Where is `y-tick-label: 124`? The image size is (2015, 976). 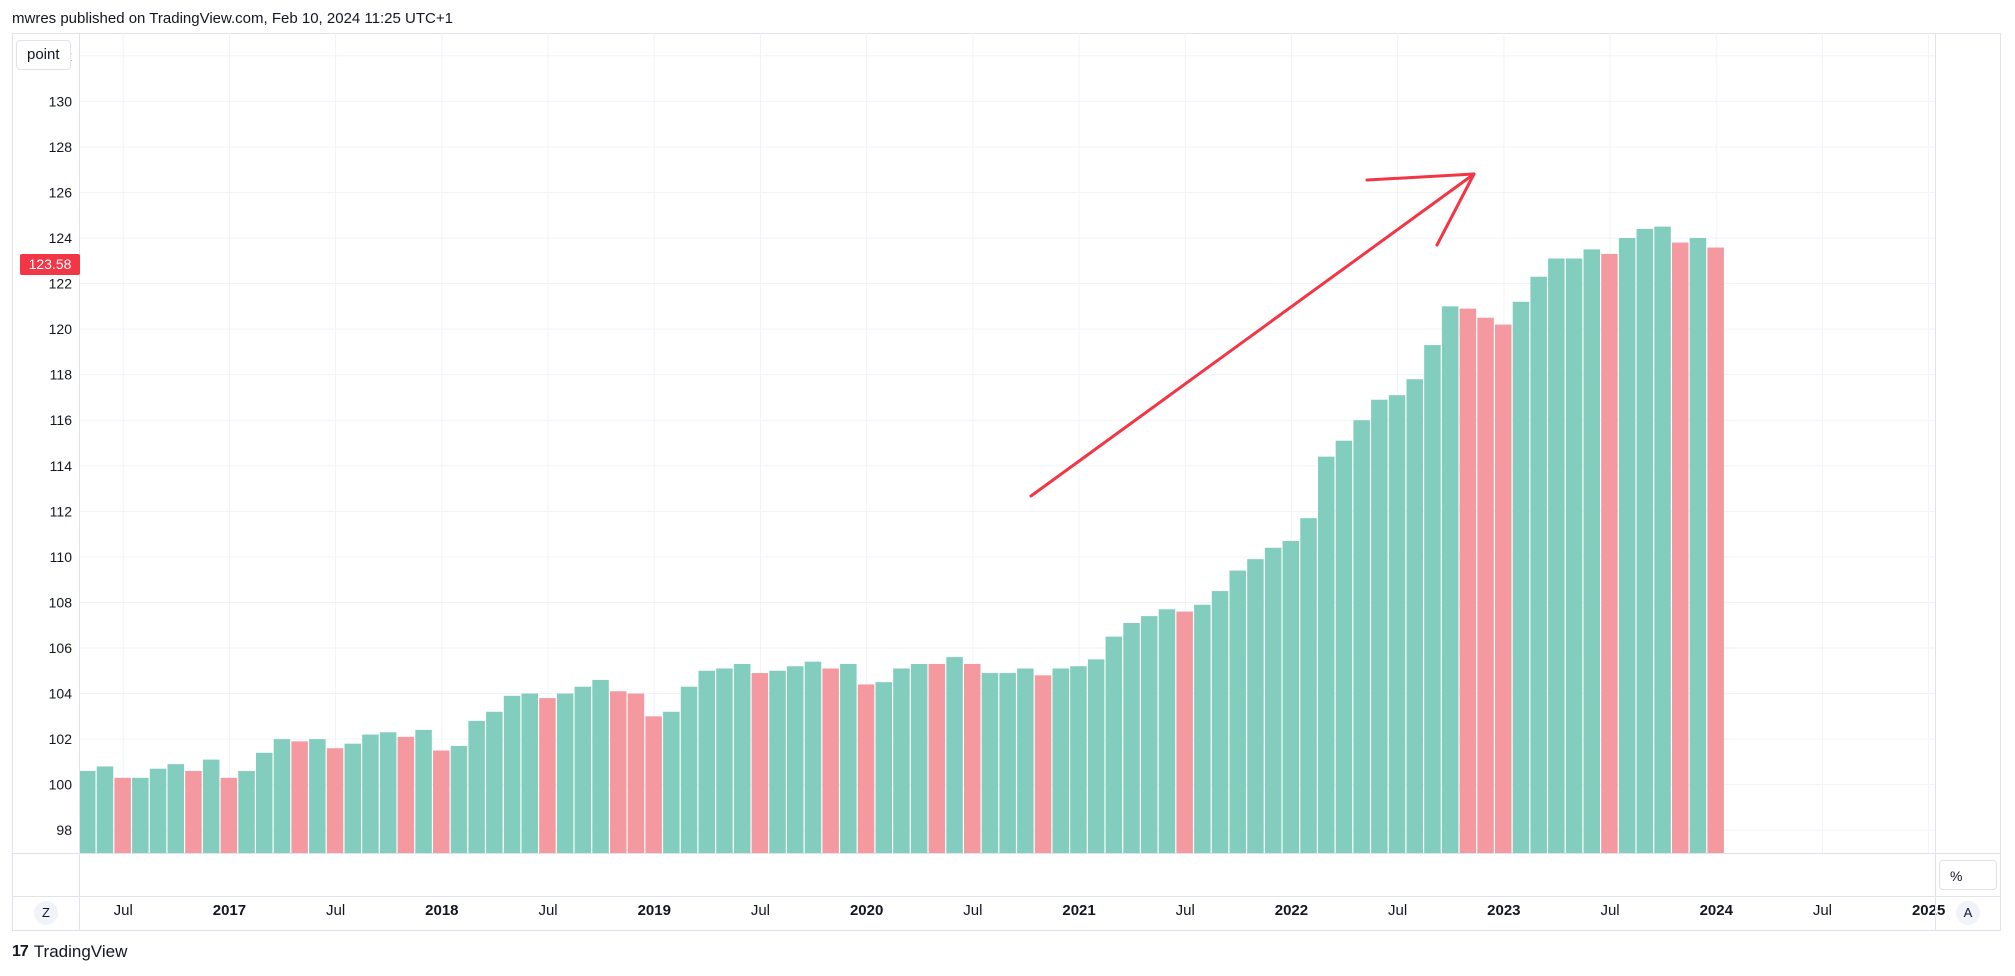
y-tick-label: 124 is located at coordinates (61, 238).